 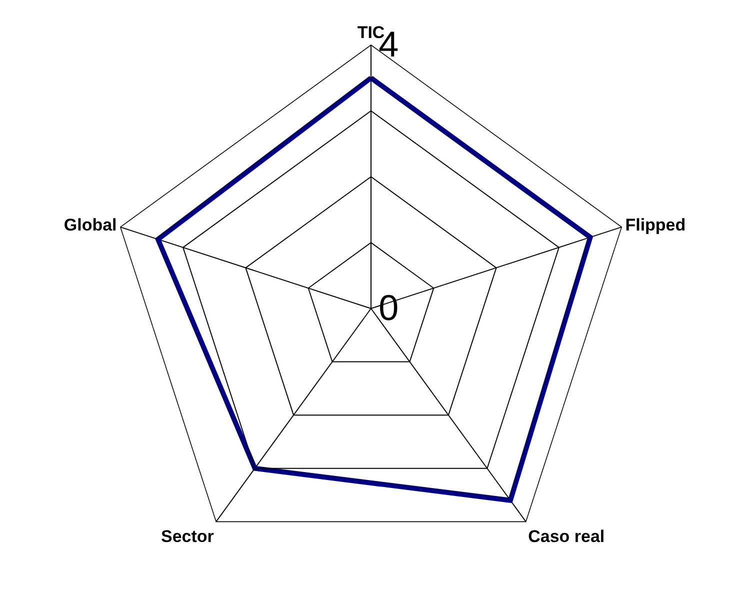 What do you see at coordinates (187, 536) in the screenshot?
I see `spoke-label: Sector` at bounding box center [187, 536].